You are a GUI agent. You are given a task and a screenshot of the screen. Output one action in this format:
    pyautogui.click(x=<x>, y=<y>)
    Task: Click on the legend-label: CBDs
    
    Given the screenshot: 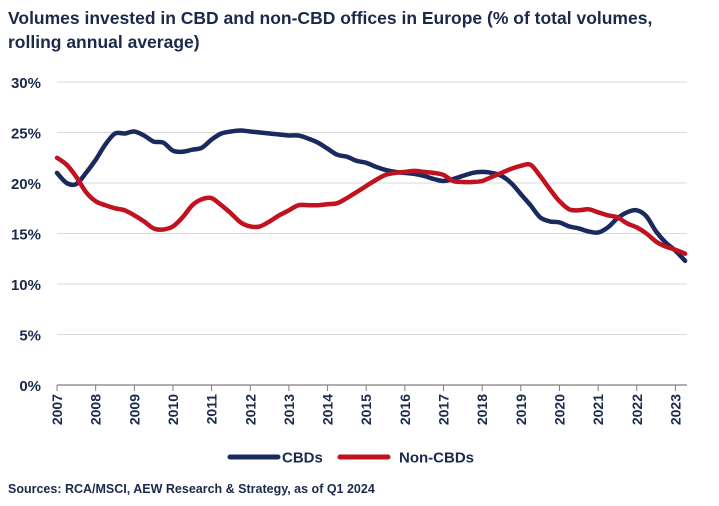 What is the action you would take?
    pyautogui.click(x=302, y=458)
    